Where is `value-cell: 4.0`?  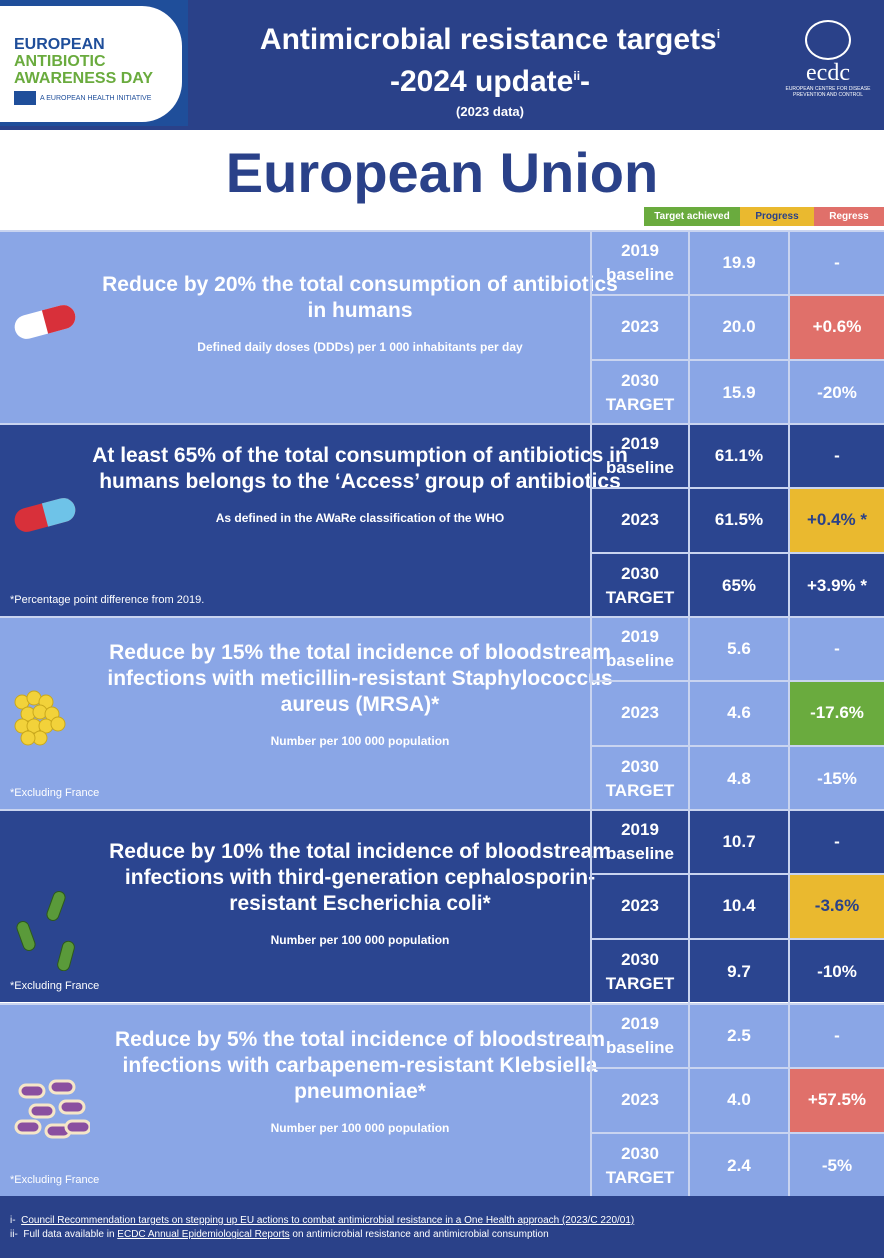
value-cell: 4.0 is located at coordinates (738, 1100).